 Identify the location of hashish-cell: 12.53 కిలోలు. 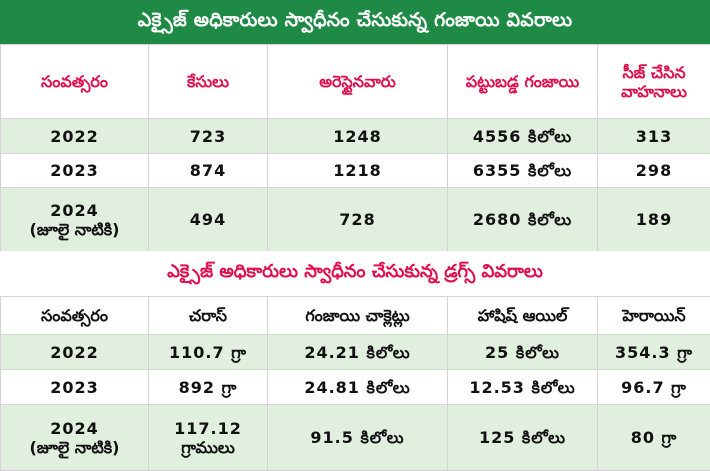
(523, 387).